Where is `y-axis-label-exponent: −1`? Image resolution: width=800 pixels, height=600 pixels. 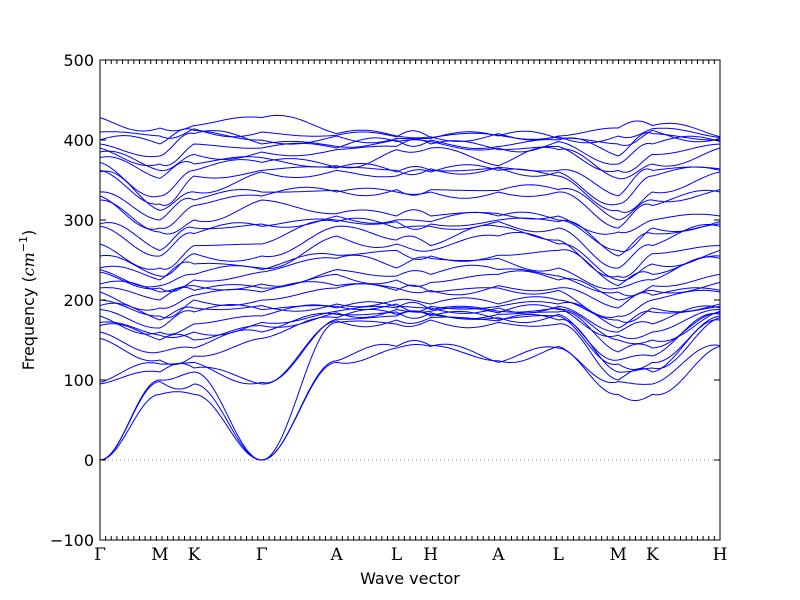
y-axis-label-exponent: −1 is located at coordinates (23, 244).